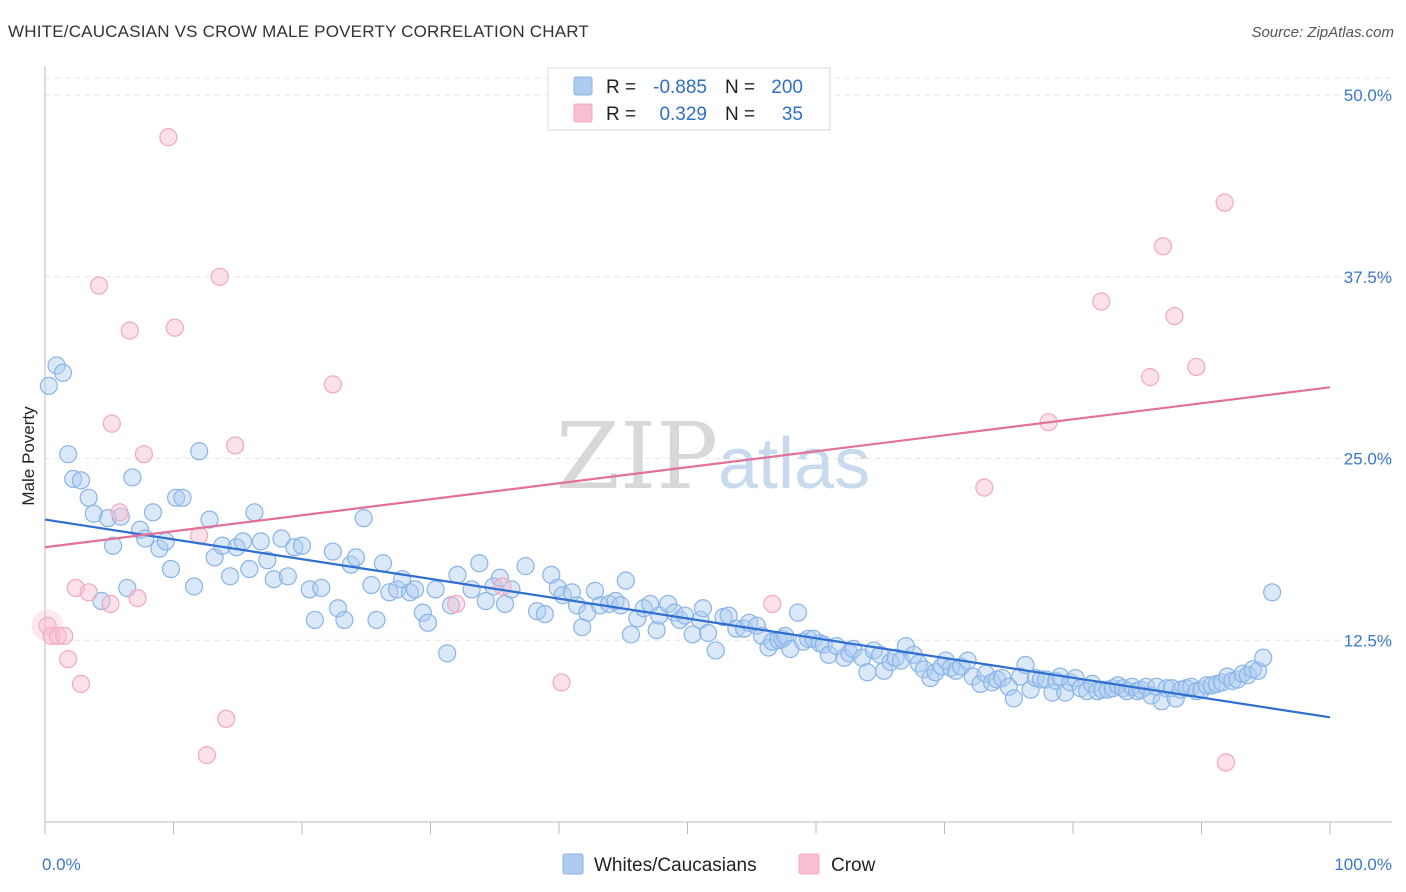  I want to click on legend-r-value-crow: 0.329, so click(683, 114).